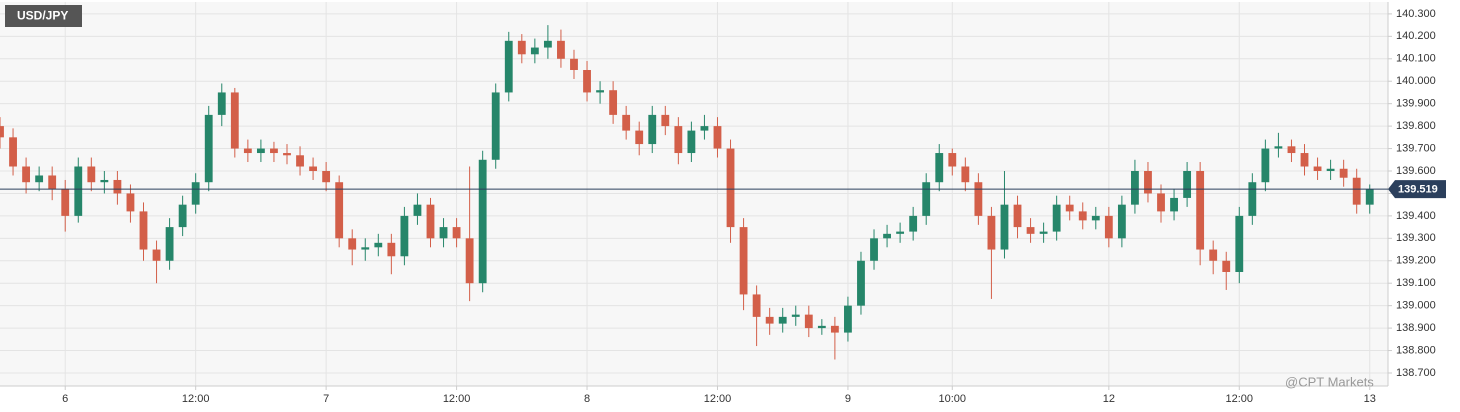 The height and width of the screenshot is (412, 1460). Describe the element at coordinates (1416, 261) in the screenshot. I see `y-tick-label: 139.200` at that location.